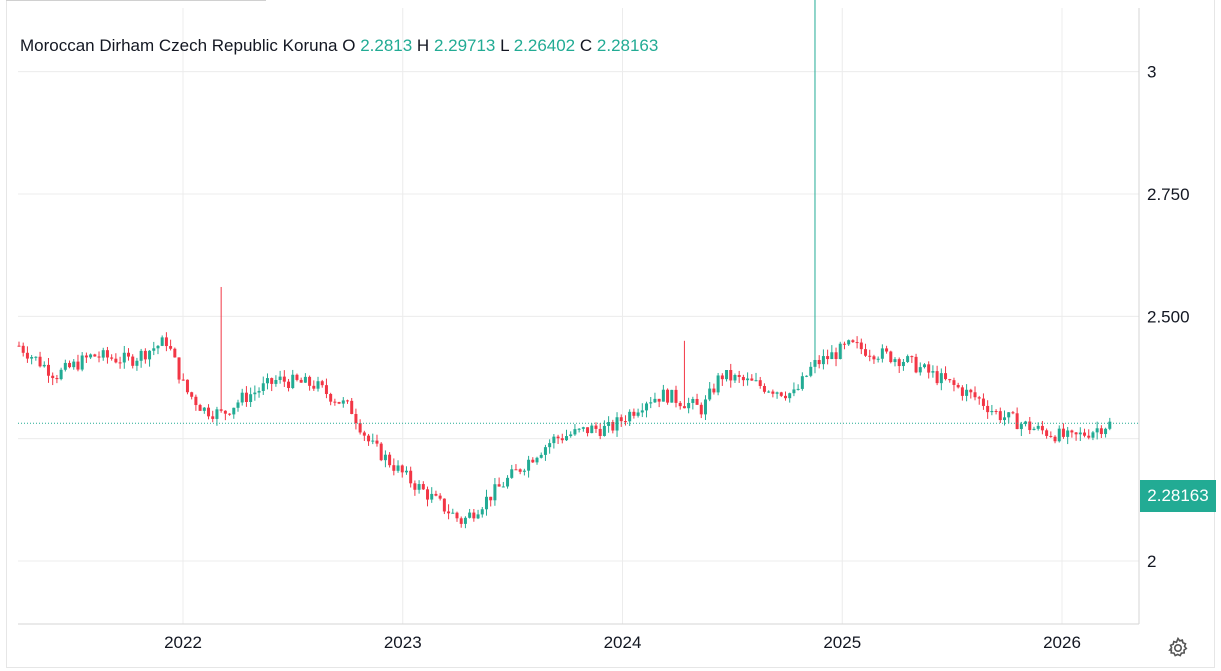  I want to click on y-tick-label: 2, so click(1151, 561).